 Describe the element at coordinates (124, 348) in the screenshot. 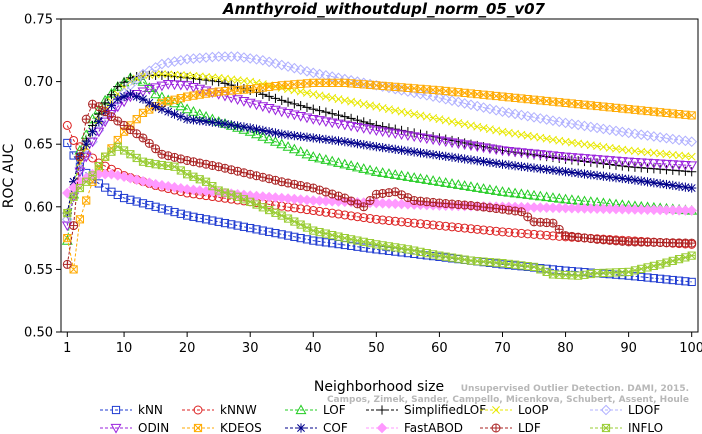

I see `x-tick-label: 10` at that location.